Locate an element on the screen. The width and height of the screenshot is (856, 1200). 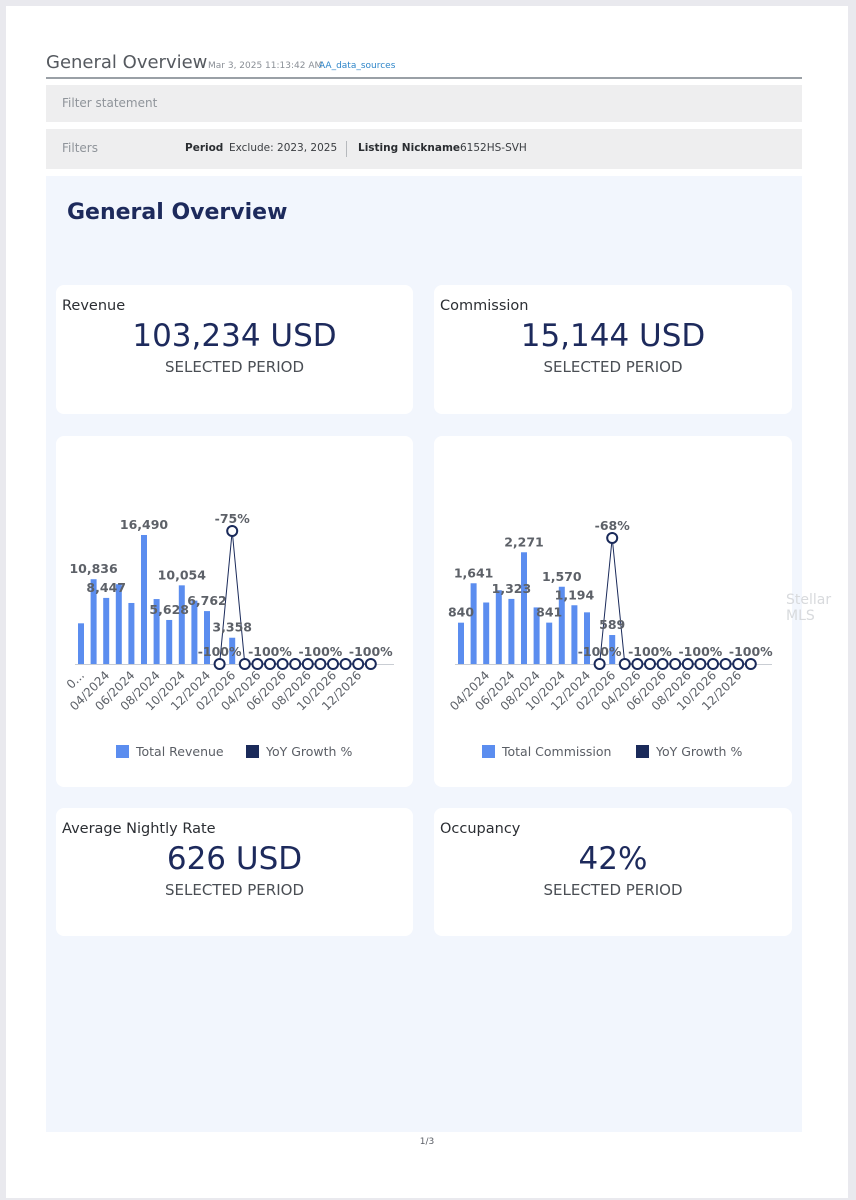
occupancy-label: Occupancy is located at coordinates (480, 829).